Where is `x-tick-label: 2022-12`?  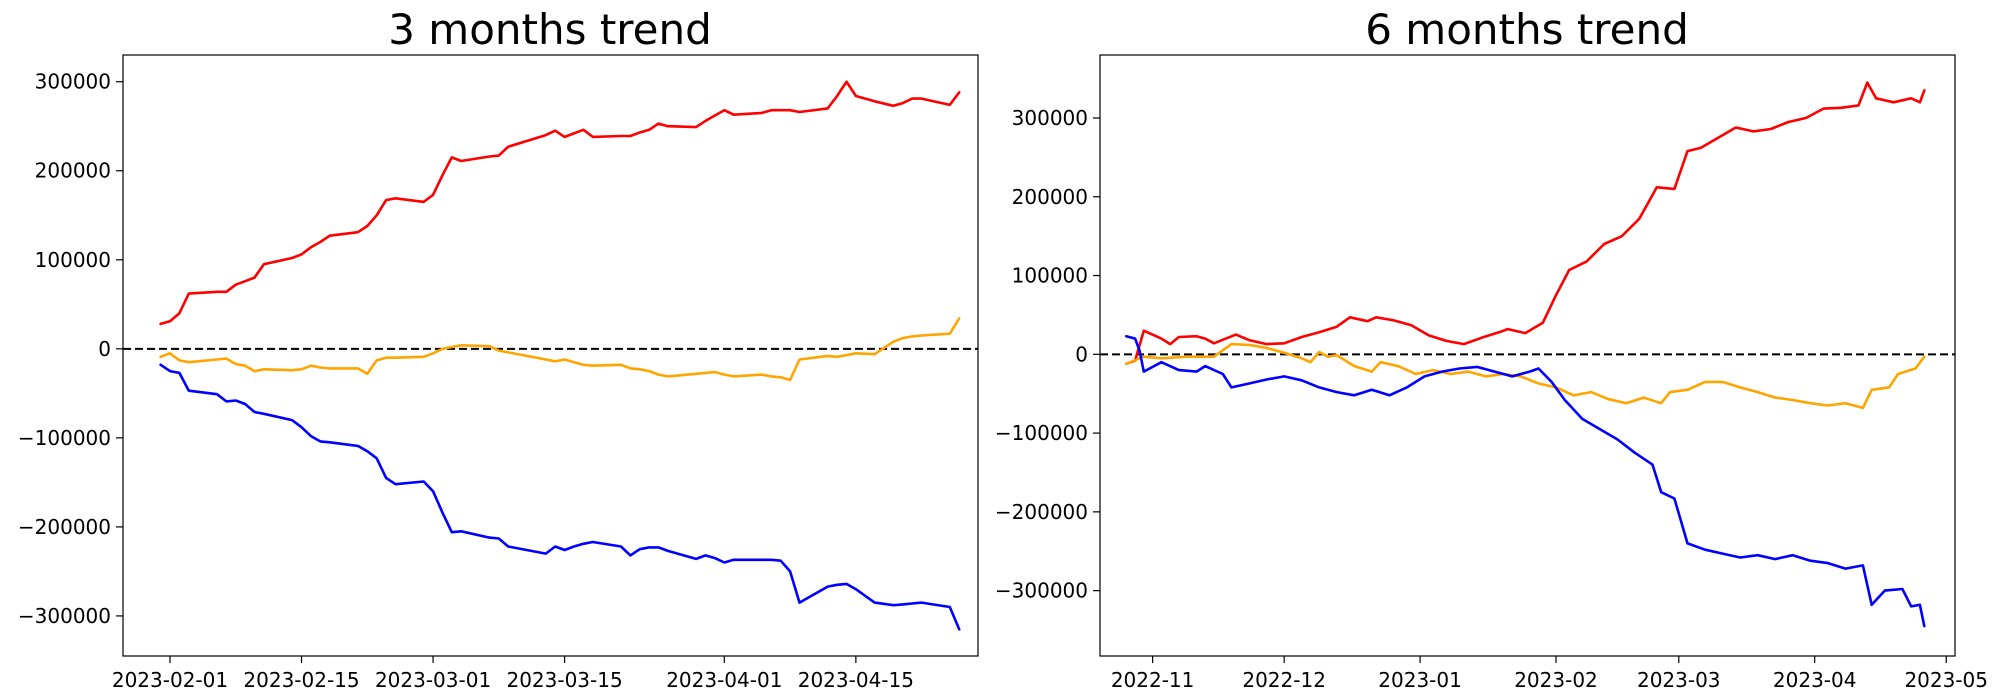
x-tick-label: 2022-12 is located at coordinates (1284, 680).